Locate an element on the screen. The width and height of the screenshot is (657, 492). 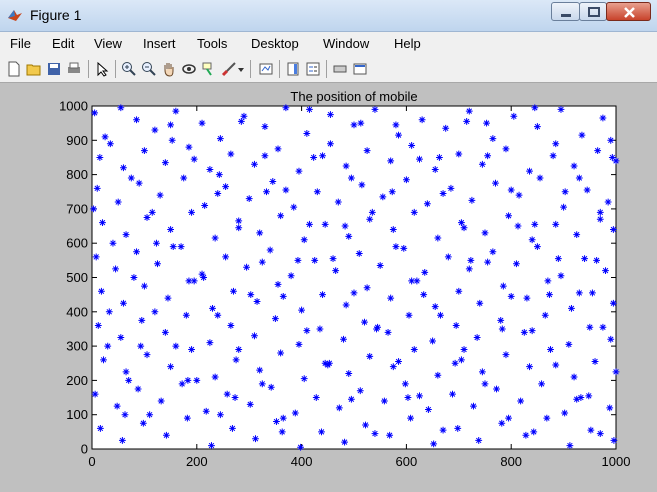
menu-insert: Insert is located at coordinates (159, 43).